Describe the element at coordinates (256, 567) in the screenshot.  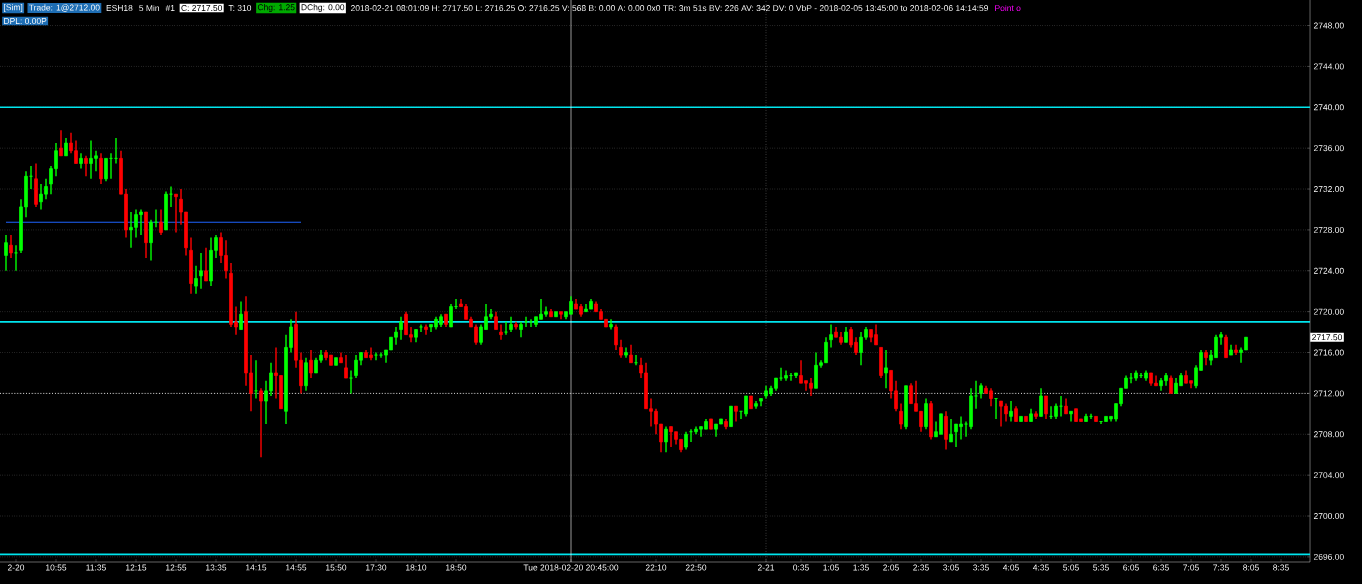
I see `x-tick-label: 14:15` at that location.